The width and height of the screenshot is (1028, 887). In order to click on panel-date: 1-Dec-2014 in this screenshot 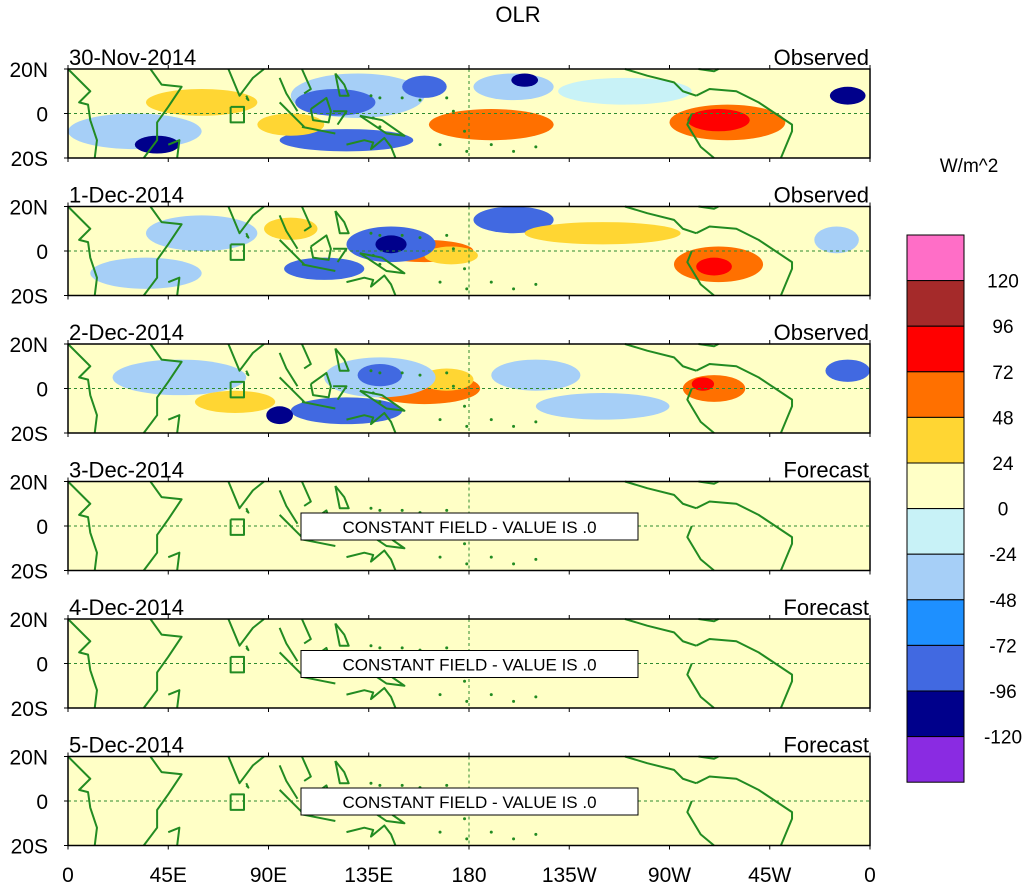, I will do `click(126, 195)`.